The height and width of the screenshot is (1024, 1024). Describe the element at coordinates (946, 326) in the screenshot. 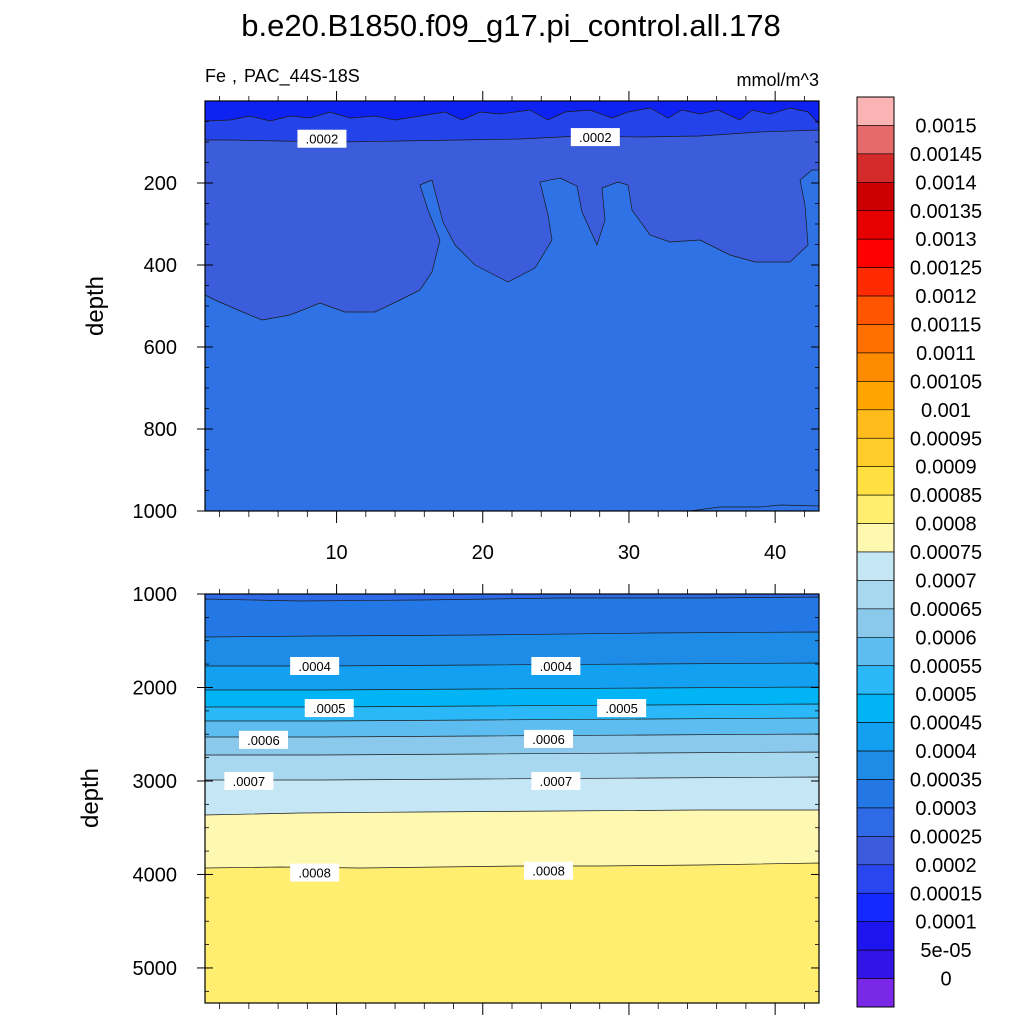

I see `colorbar-label: 0.00115` at that location.